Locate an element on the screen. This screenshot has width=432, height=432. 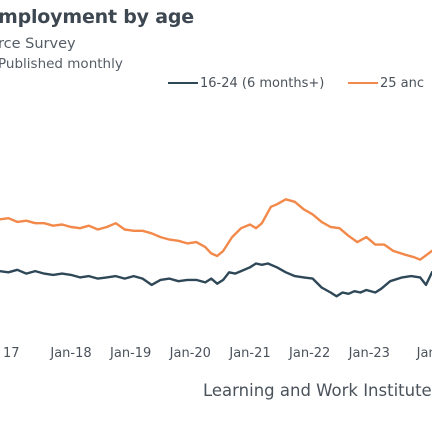
x-tick-label: Jan-23 is located at coordinates (369, 353).